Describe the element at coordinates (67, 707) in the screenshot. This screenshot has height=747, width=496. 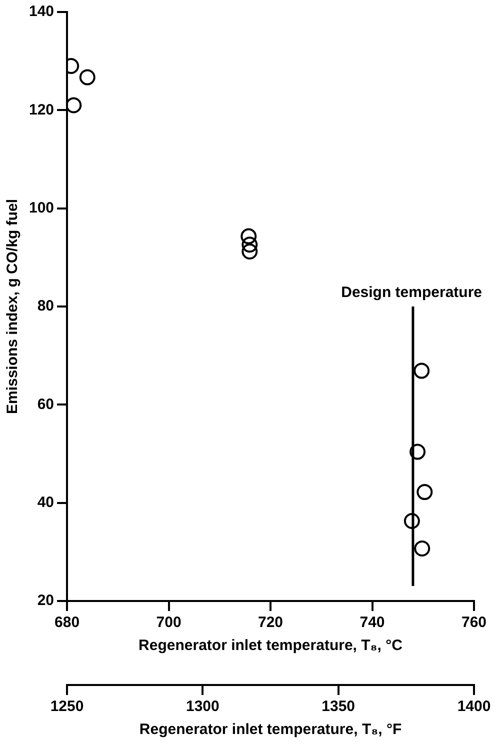
I see `x2-tick-label: 1250` at that location.